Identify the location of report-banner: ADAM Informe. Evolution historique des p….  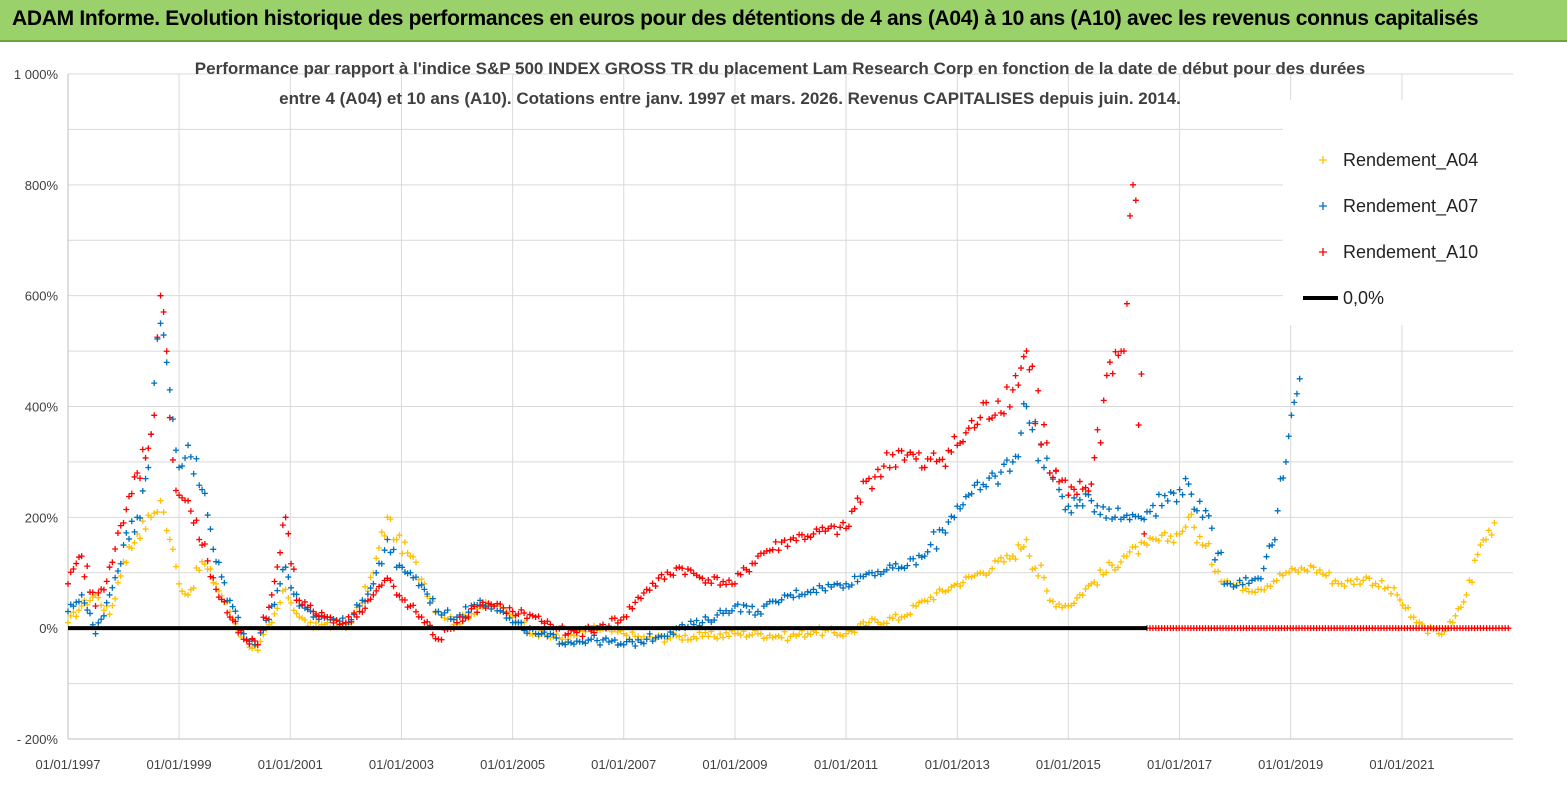
(783, 21).